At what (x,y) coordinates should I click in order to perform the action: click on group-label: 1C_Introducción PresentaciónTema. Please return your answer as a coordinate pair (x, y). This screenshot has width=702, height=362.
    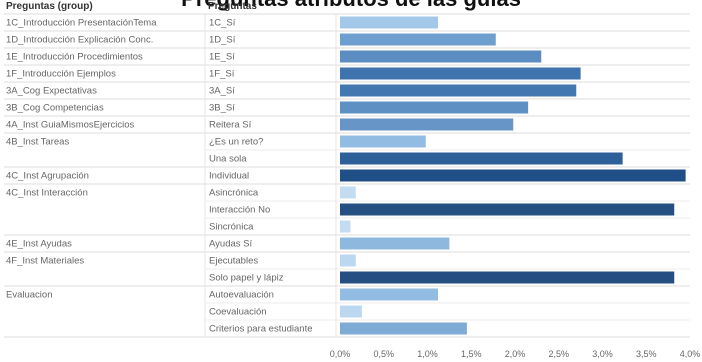
    Looking at the image, I should click on (81, 23).